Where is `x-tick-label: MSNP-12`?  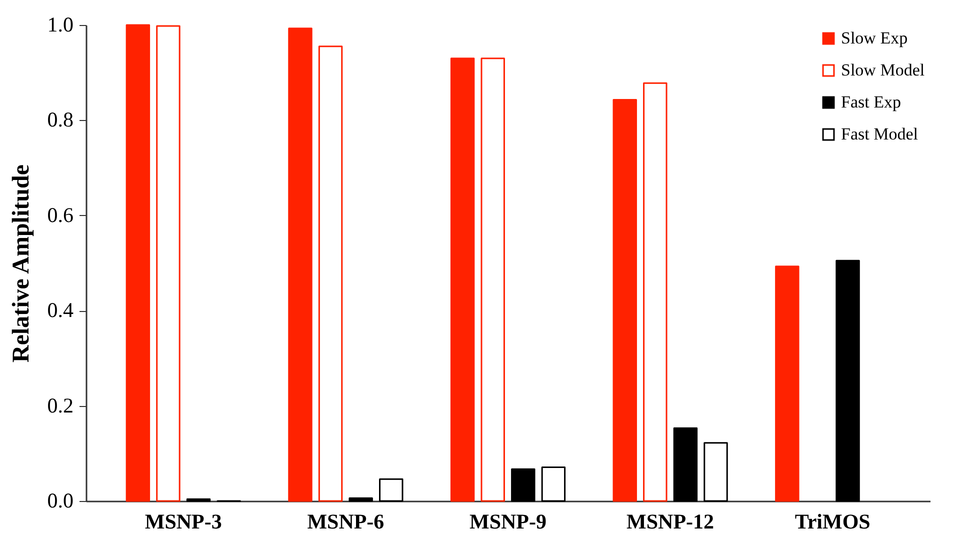
x-tick-label: MSNP-12 is located at coordinates (670, 522).